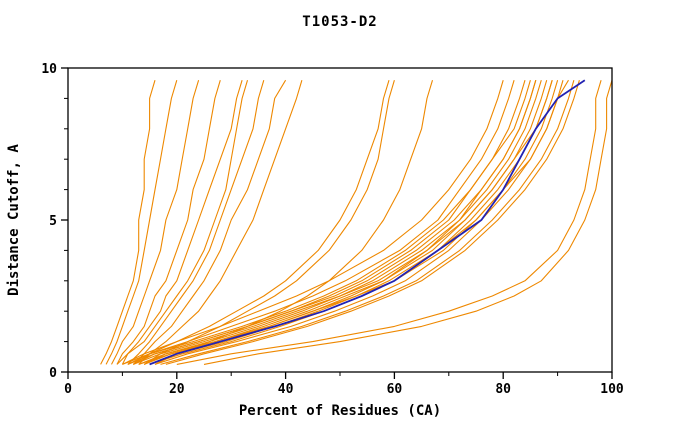  What do you see at coordinates (286, 389) in the screenshot?
I see `x-tick-label: 40` at bounding box center [286, 389].